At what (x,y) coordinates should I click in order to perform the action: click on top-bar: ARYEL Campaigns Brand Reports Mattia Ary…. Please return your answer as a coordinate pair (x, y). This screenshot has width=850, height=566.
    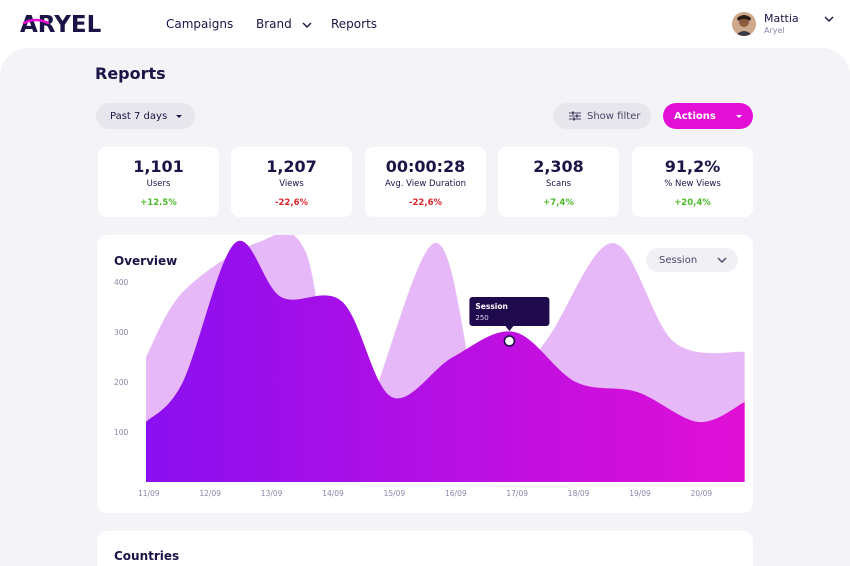
    Looking at the image, I should click on (425, 24).